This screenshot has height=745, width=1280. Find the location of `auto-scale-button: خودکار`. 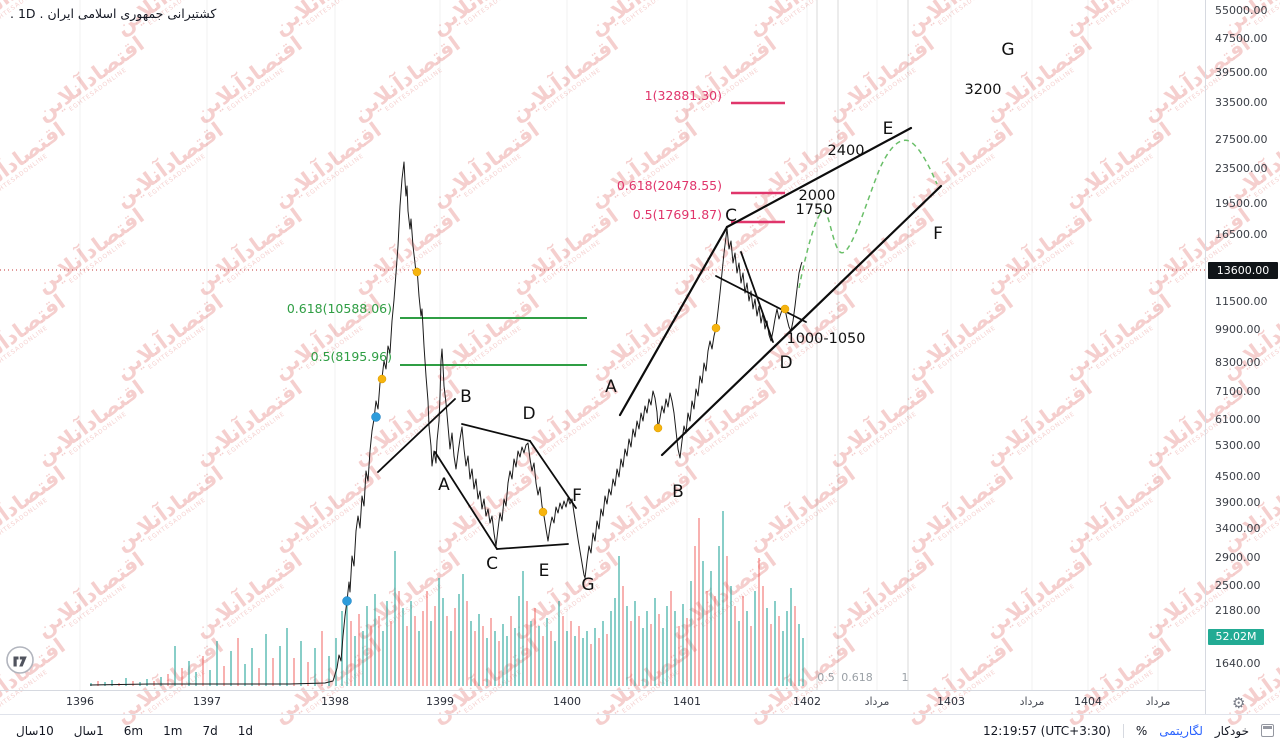

auto-scale-button: خودکار is located at coordinates (1231, 730).